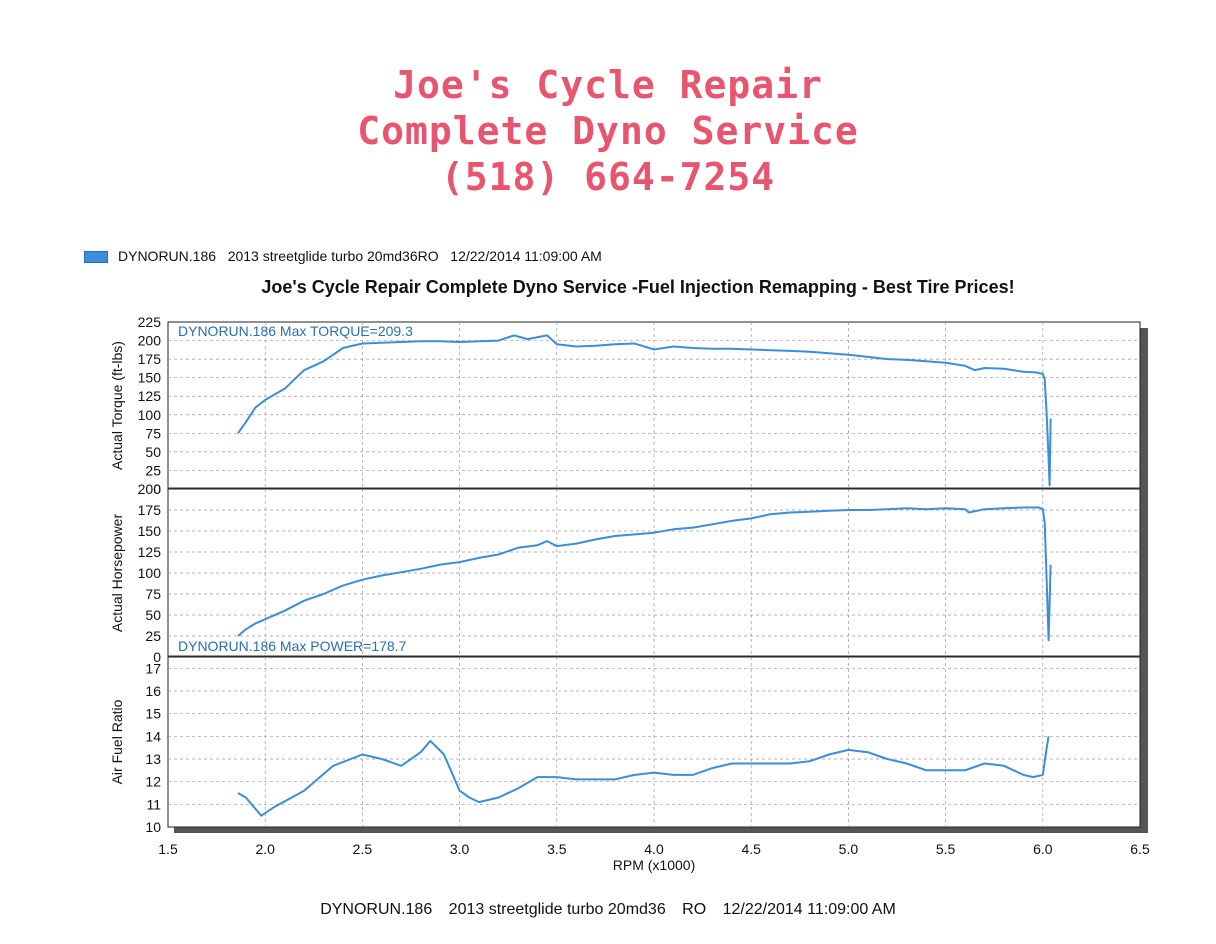 Image resolution: width=1216 pixels, height=944 pixels. Describe the element at coordinates (96, 257) in the screenshot. I see `legend-swatch-icon` at that location.